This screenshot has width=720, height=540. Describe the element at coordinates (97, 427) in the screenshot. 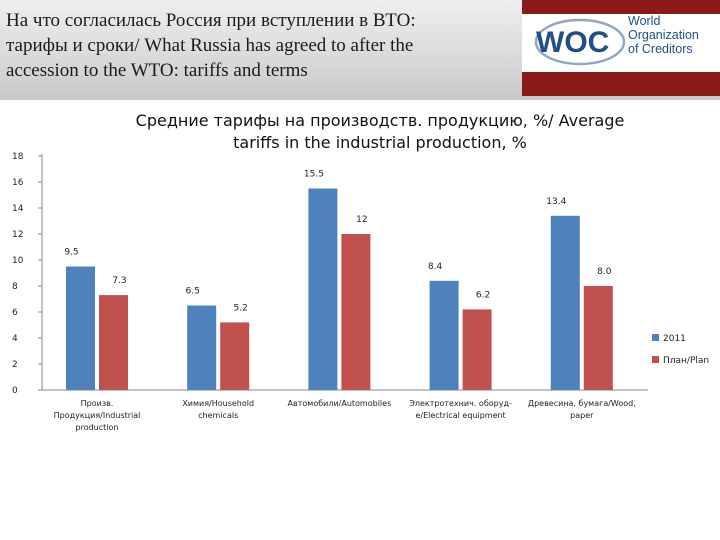

I see `x-tick-label: production` at that location.